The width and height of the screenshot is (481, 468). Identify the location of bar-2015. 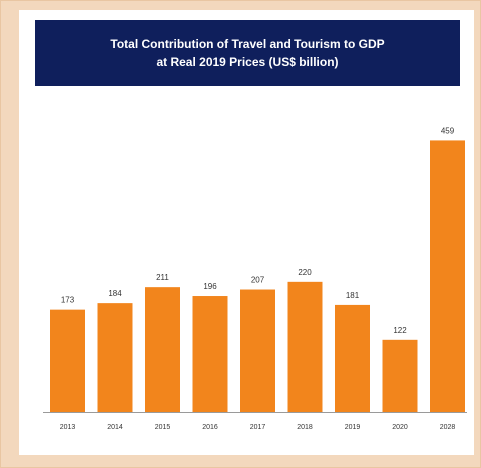
(162, 349).